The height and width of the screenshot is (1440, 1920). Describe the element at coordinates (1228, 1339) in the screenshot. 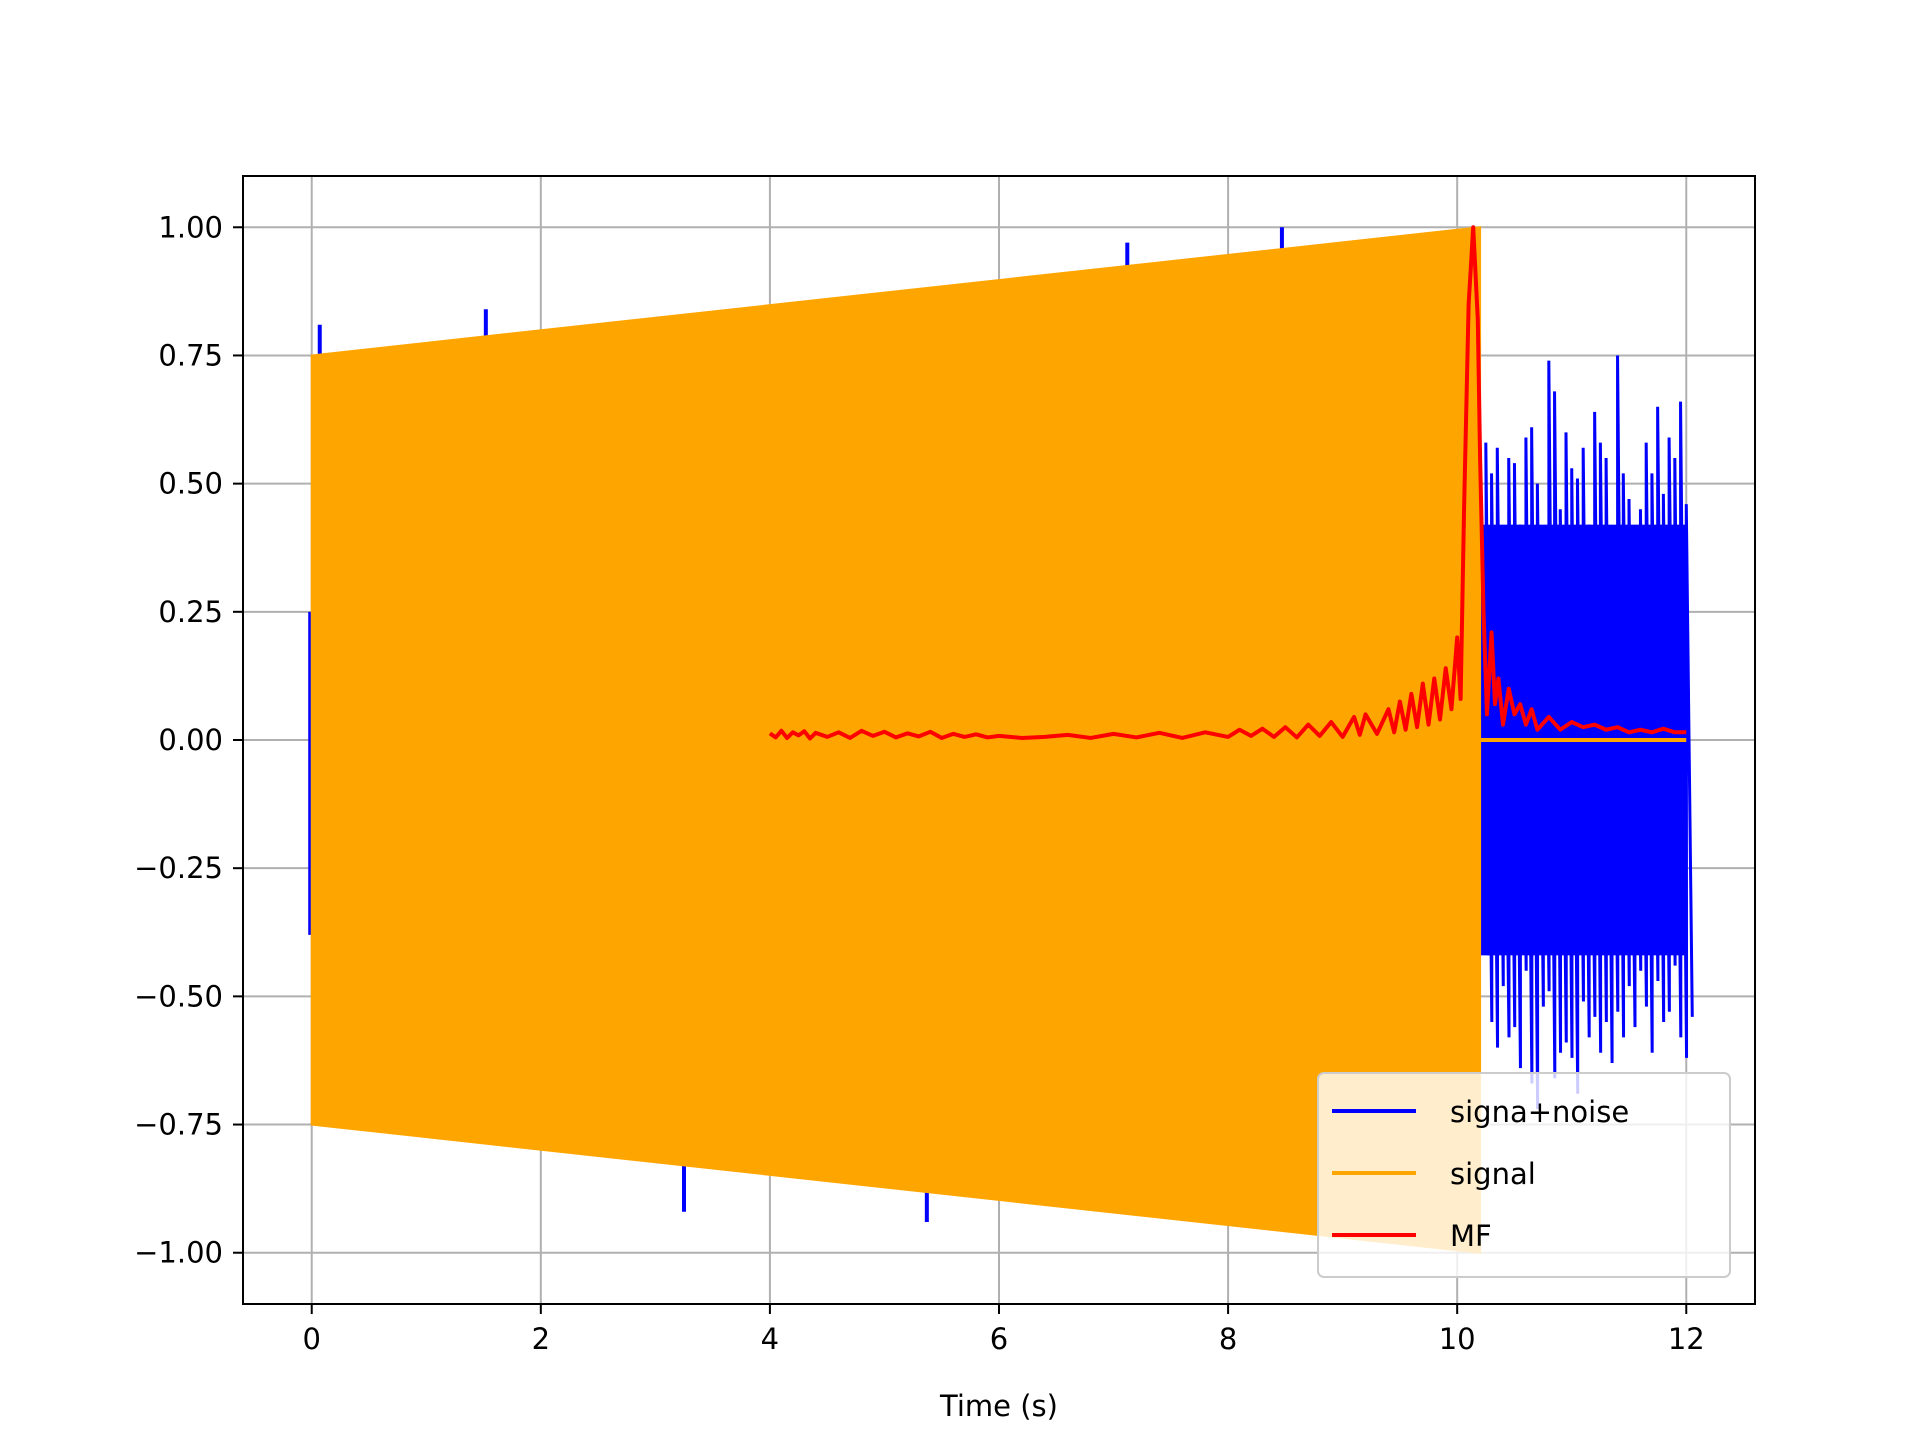

I see `x-tick-label: 8` at that location.